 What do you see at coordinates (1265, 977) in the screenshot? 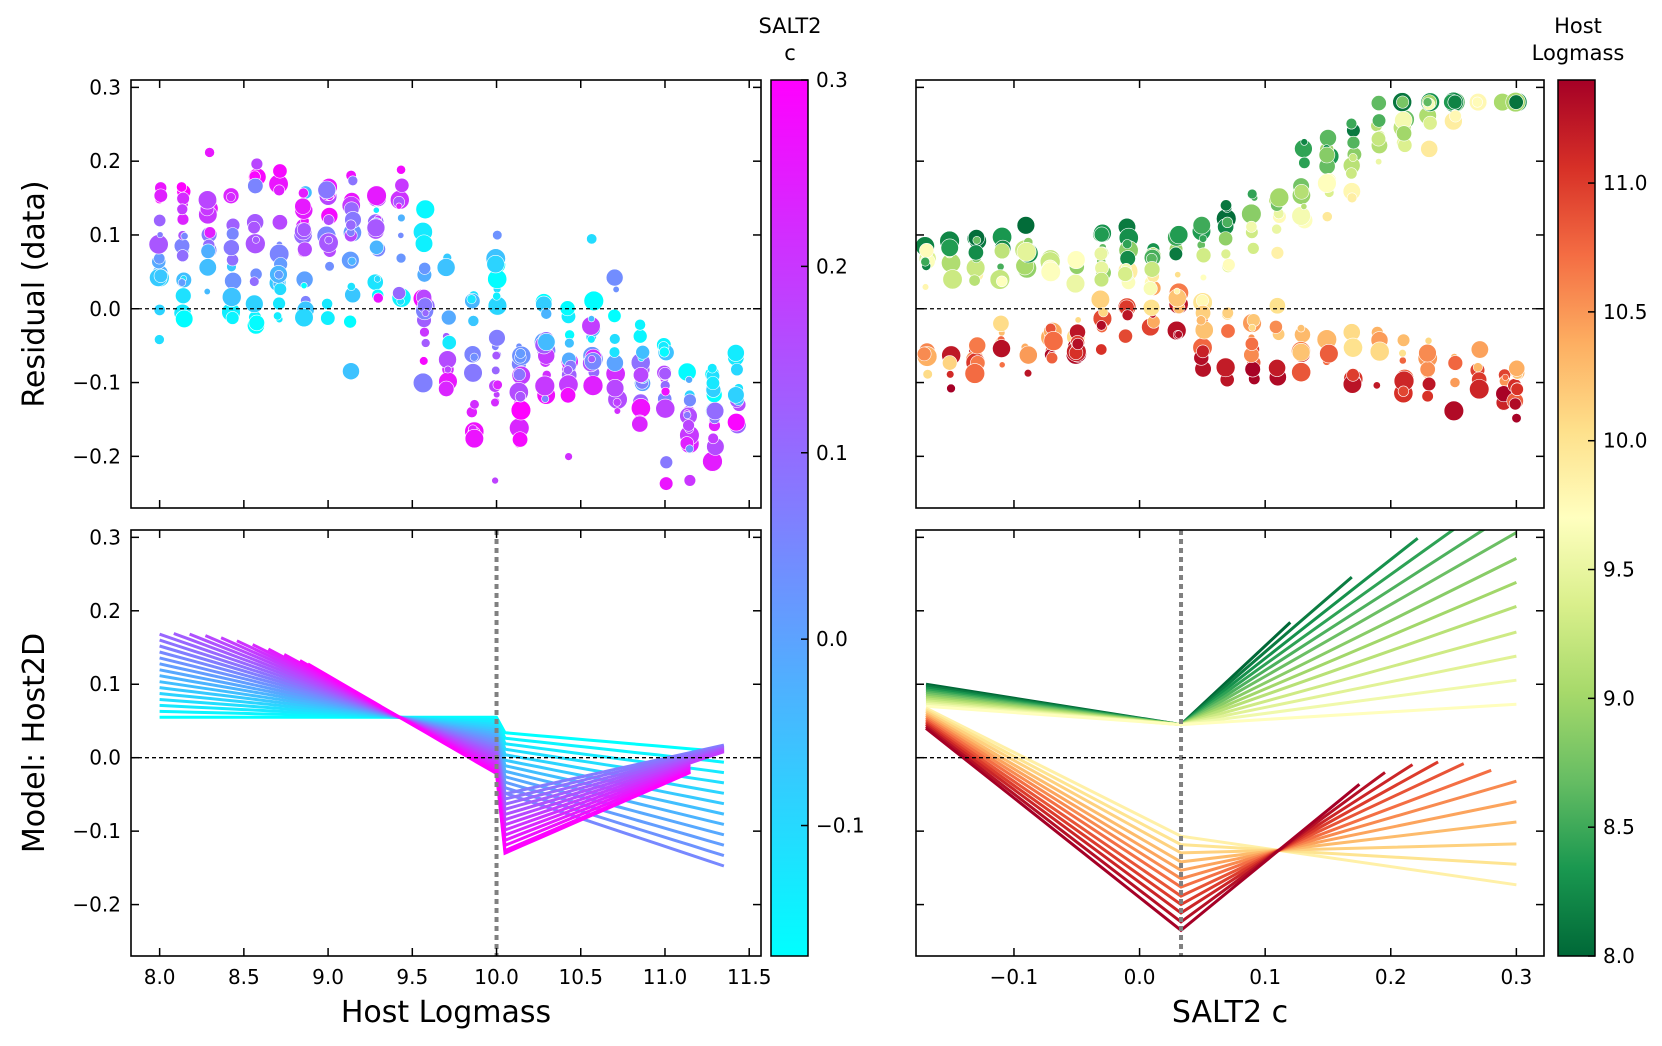
I see `x-tick-label: 0.1` at bounding box center [1265, 977].